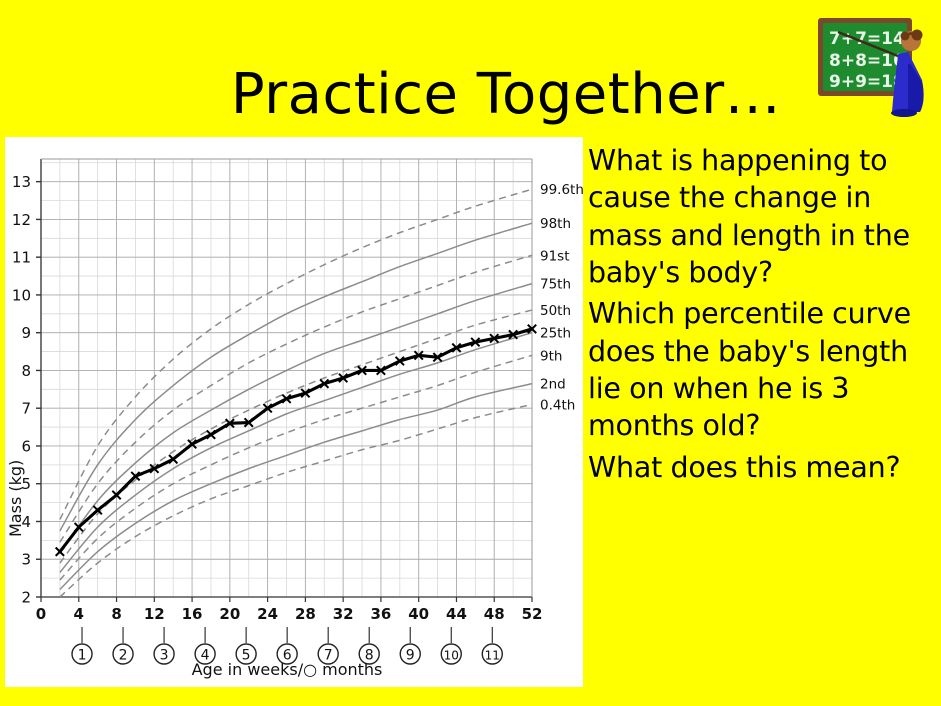 This screenshot has width=941, height=706. What do you see at coordinates (15, 498) in the screenshot?
I see `y-axis-label: Mass (kg)` at bounding box center [15, 498].